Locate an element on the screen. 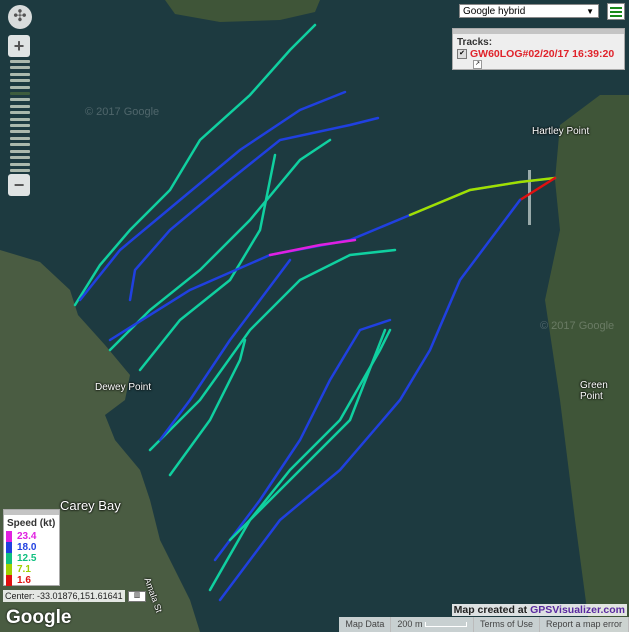 The image size is (629, 632). plus-icon: + is located at coordinates (19, 46).